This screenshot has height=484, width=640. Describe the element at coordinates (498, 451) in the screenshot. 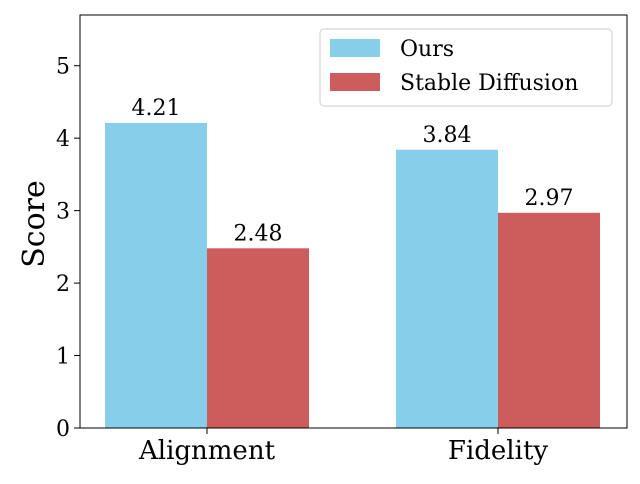

I see `x-tick-label: Fidelity` at that location.